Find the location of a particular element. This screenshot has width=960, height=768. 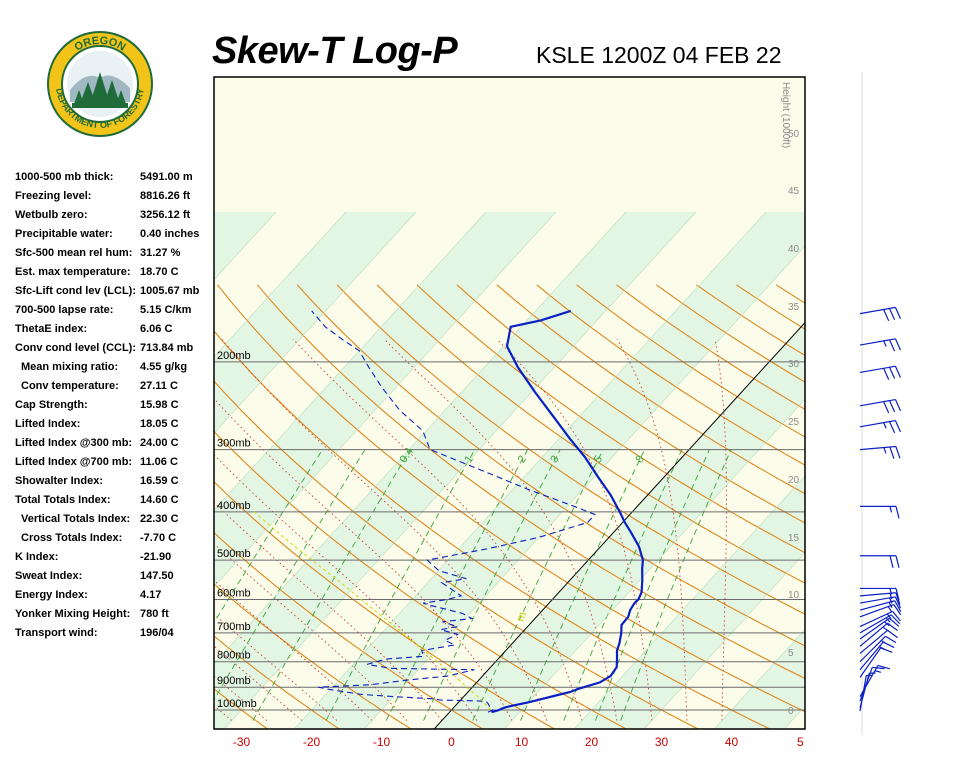

index-label: Est. max temperature: is located at coordinates (73, 272).